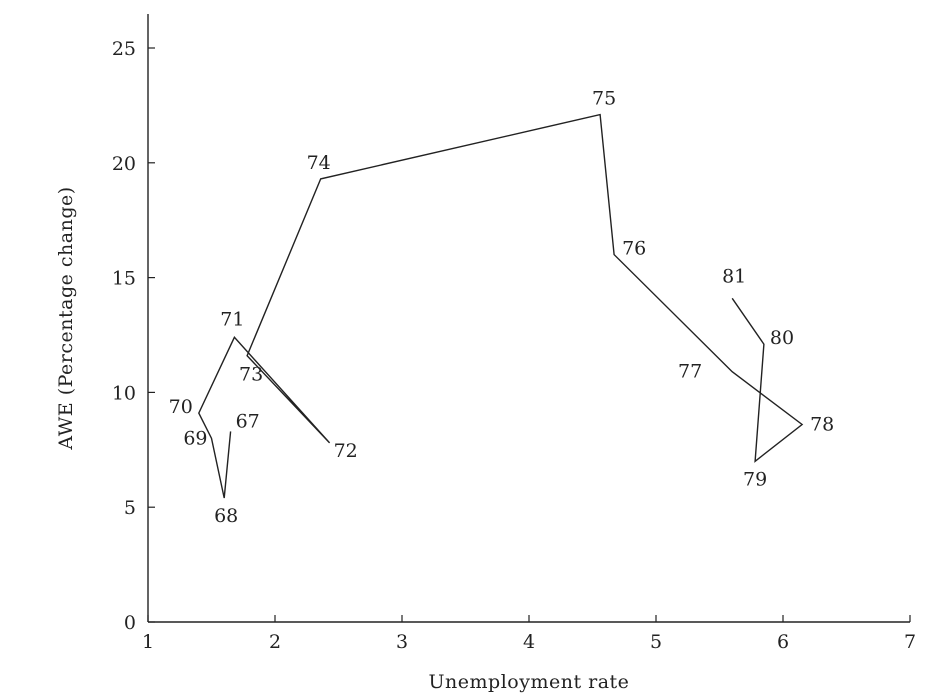 The width and height of the screenshot is (951, 699). Describe the element at coordinates (782, 338) in the screenshot. I see `point-label-80: 80` at that location.